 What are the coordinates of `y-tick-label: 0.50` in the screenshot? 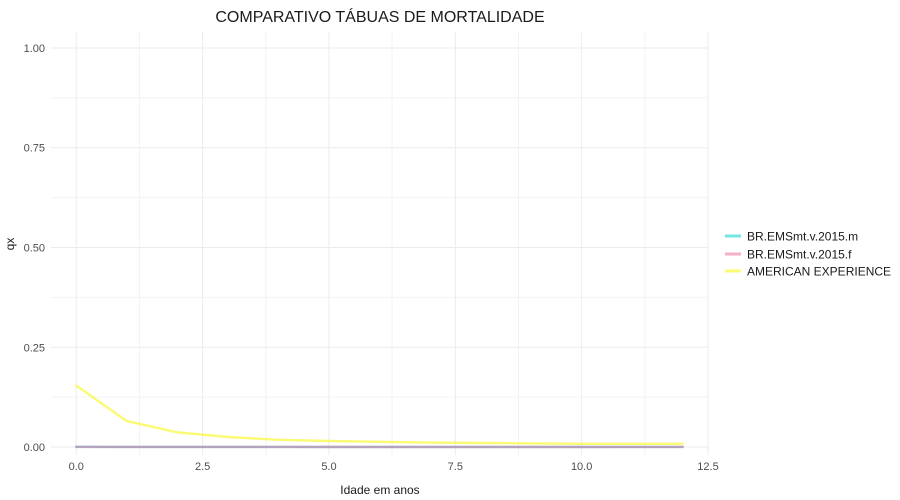 It's located at (34, 248).